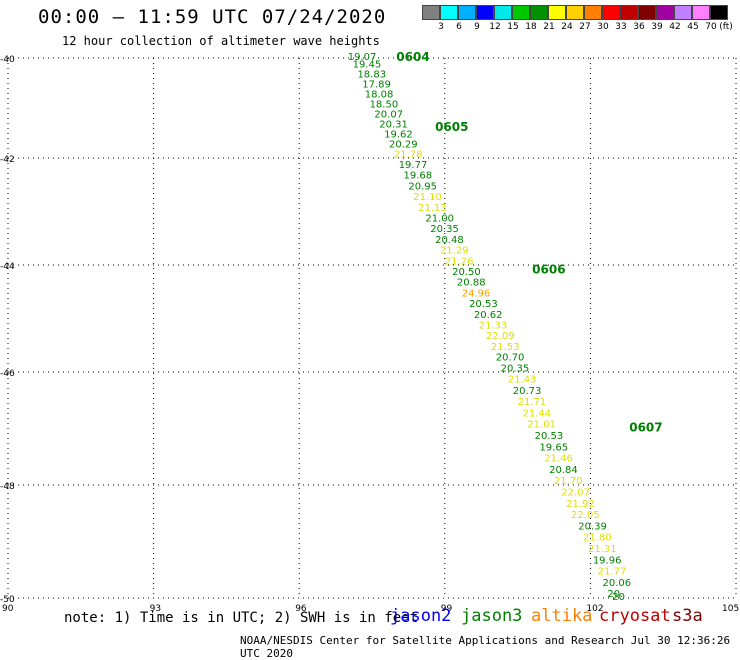 Image resolution: width=740 pixels, height=660 pixels. Describe the element at coordinates (562, 616) in the screenshot. I see `satellite-altika: altika` at that location.